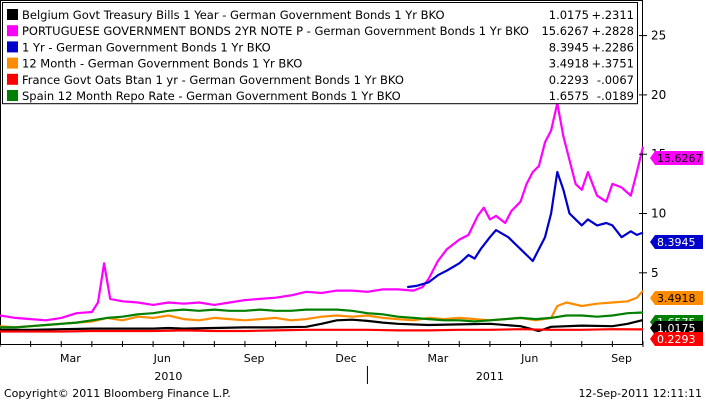 The image size is (706, 402). What do you see at coordinates (345, 358) in the screenshot?
I see `x-tick-label: Dec` at bounding box center [345, 358].